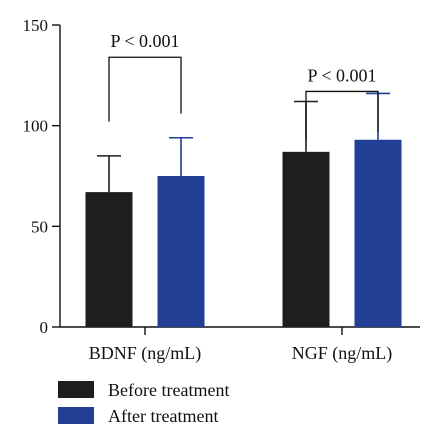  I want to click on y-tick-label: 50, so click(39, 226).